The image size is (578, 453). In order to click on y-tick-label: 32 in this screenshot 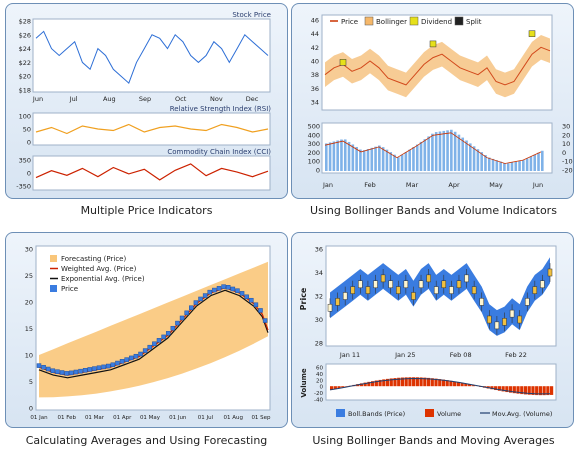, I will do `click(319, 297)`.